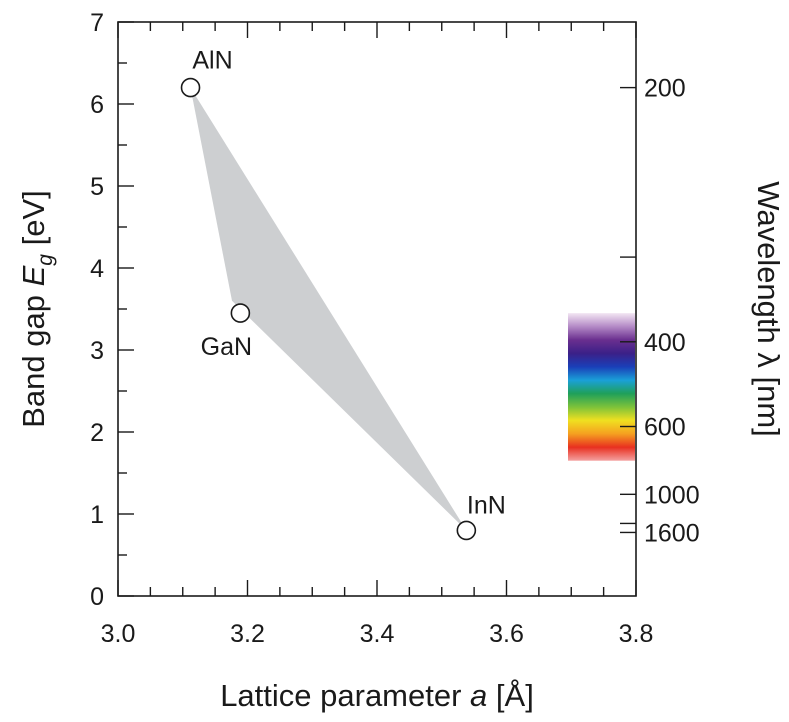 This screenshot has height=722, width=789. I want to click on wavelength-tick-label: 600, so click(665, 428).